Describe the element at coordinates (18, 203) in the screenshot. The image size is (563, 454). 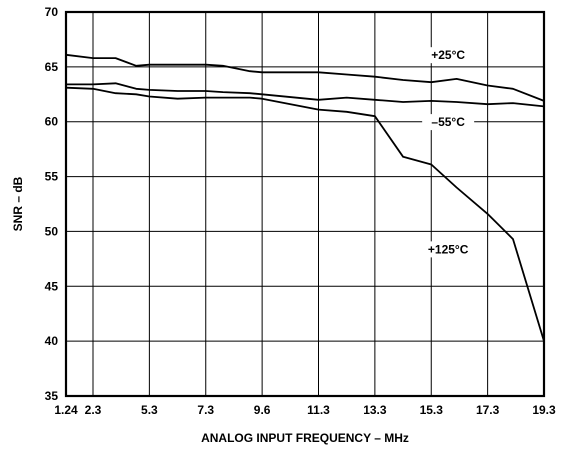
I see `y-axis-label: SNR – dB` at that location.